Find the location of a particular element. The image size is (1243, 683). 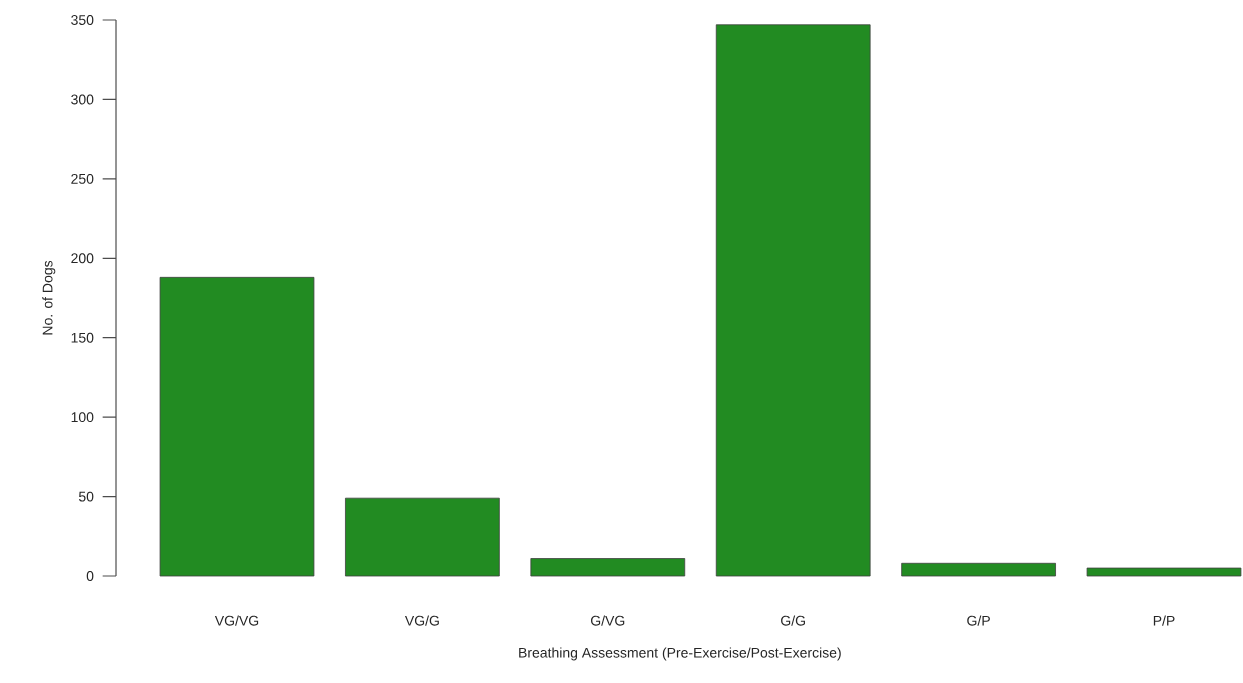

y-tick-label: 100 is located at coordinates (82, 417).